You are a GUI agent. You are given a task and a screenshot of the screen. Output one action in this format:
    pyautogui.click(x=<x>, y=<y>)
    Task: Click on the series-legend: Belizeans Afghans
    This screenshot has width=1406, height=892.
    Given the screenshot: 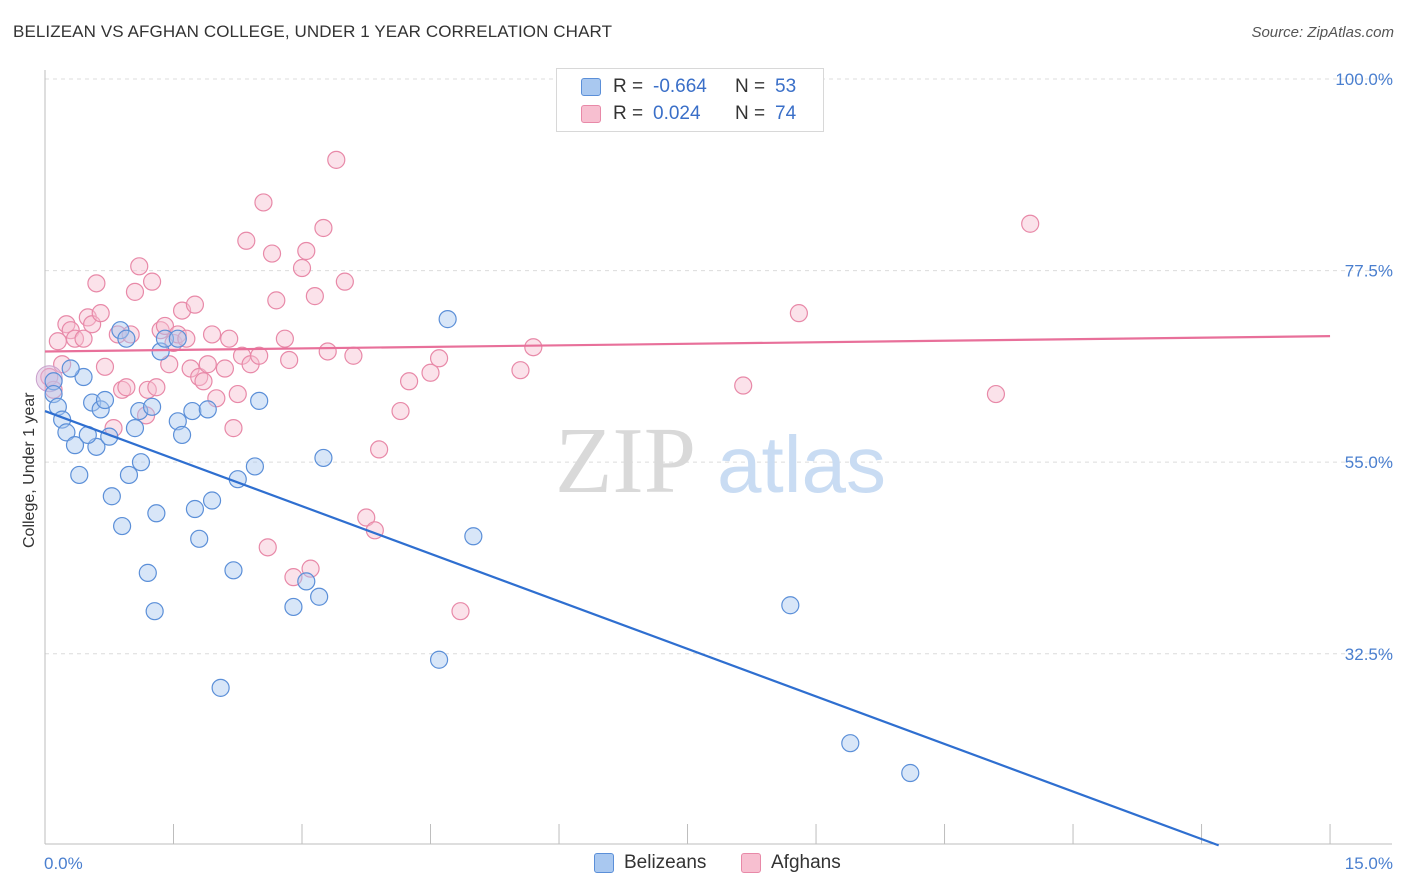 What is the action you would take?
    pyautogui.click(x=703, y=865)
    